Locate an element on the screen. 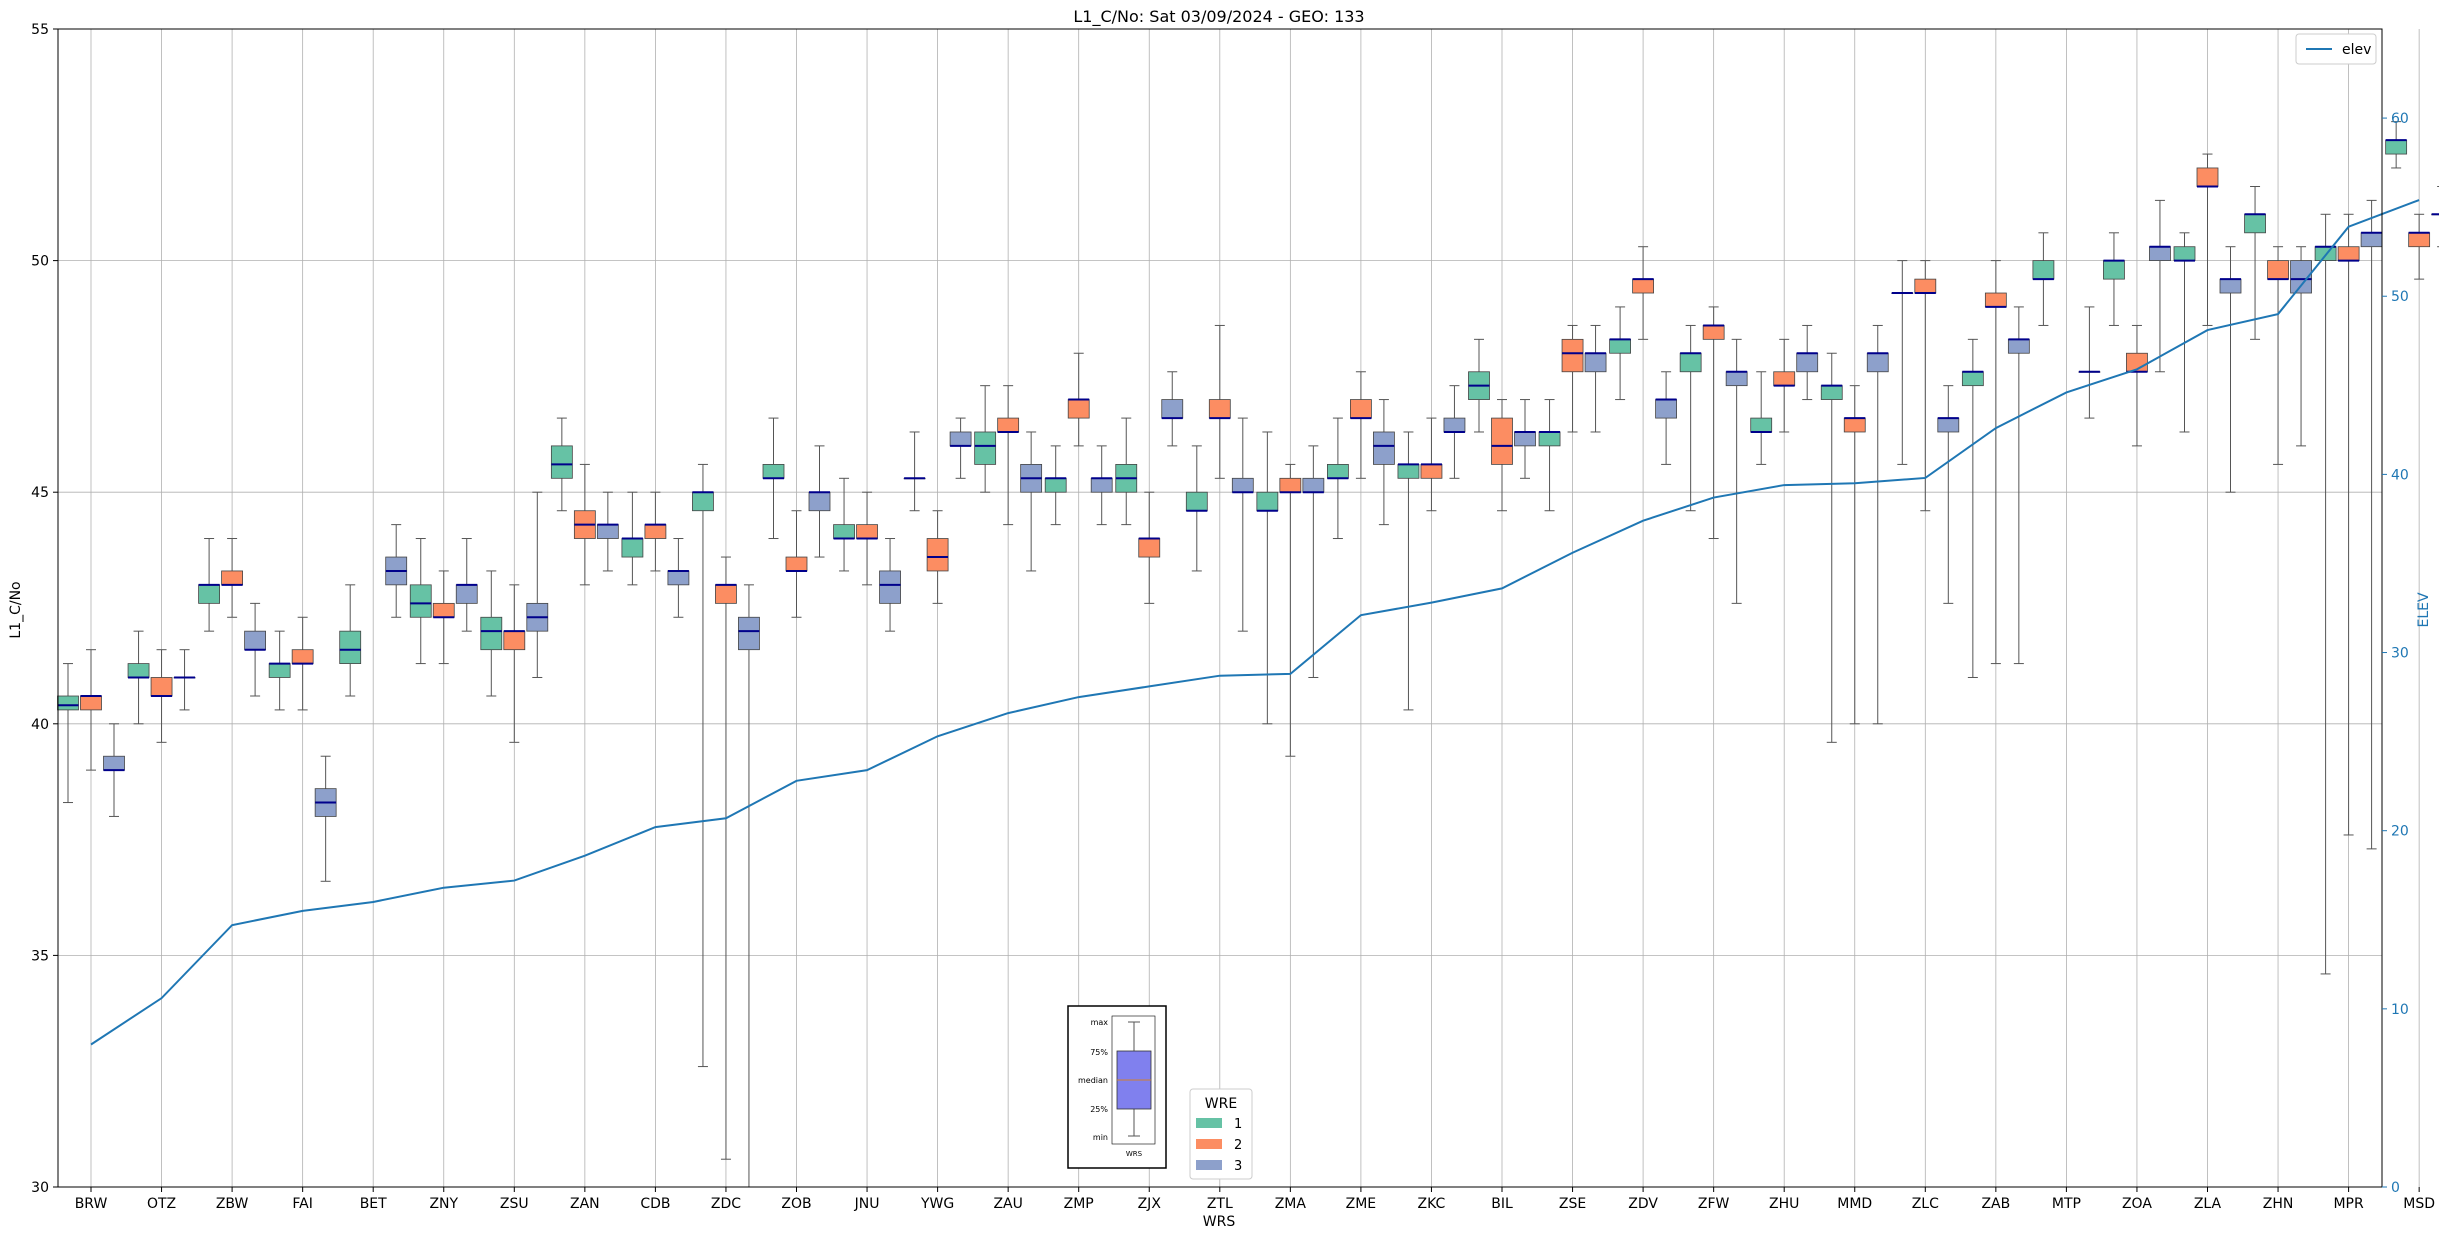  box-otz-wre1 is located at coordinates (138, 677).